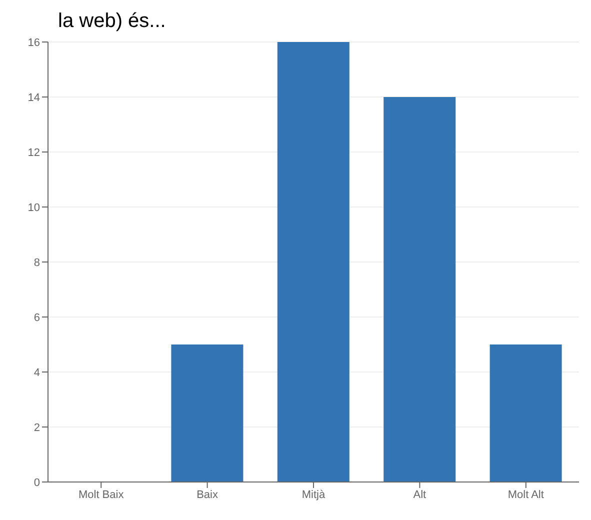 The height and width of the screenshot is (520, 591). Describe the element at coordinates (37, 372) in the screenshot. I see `y-tick-label: 4` at that location.